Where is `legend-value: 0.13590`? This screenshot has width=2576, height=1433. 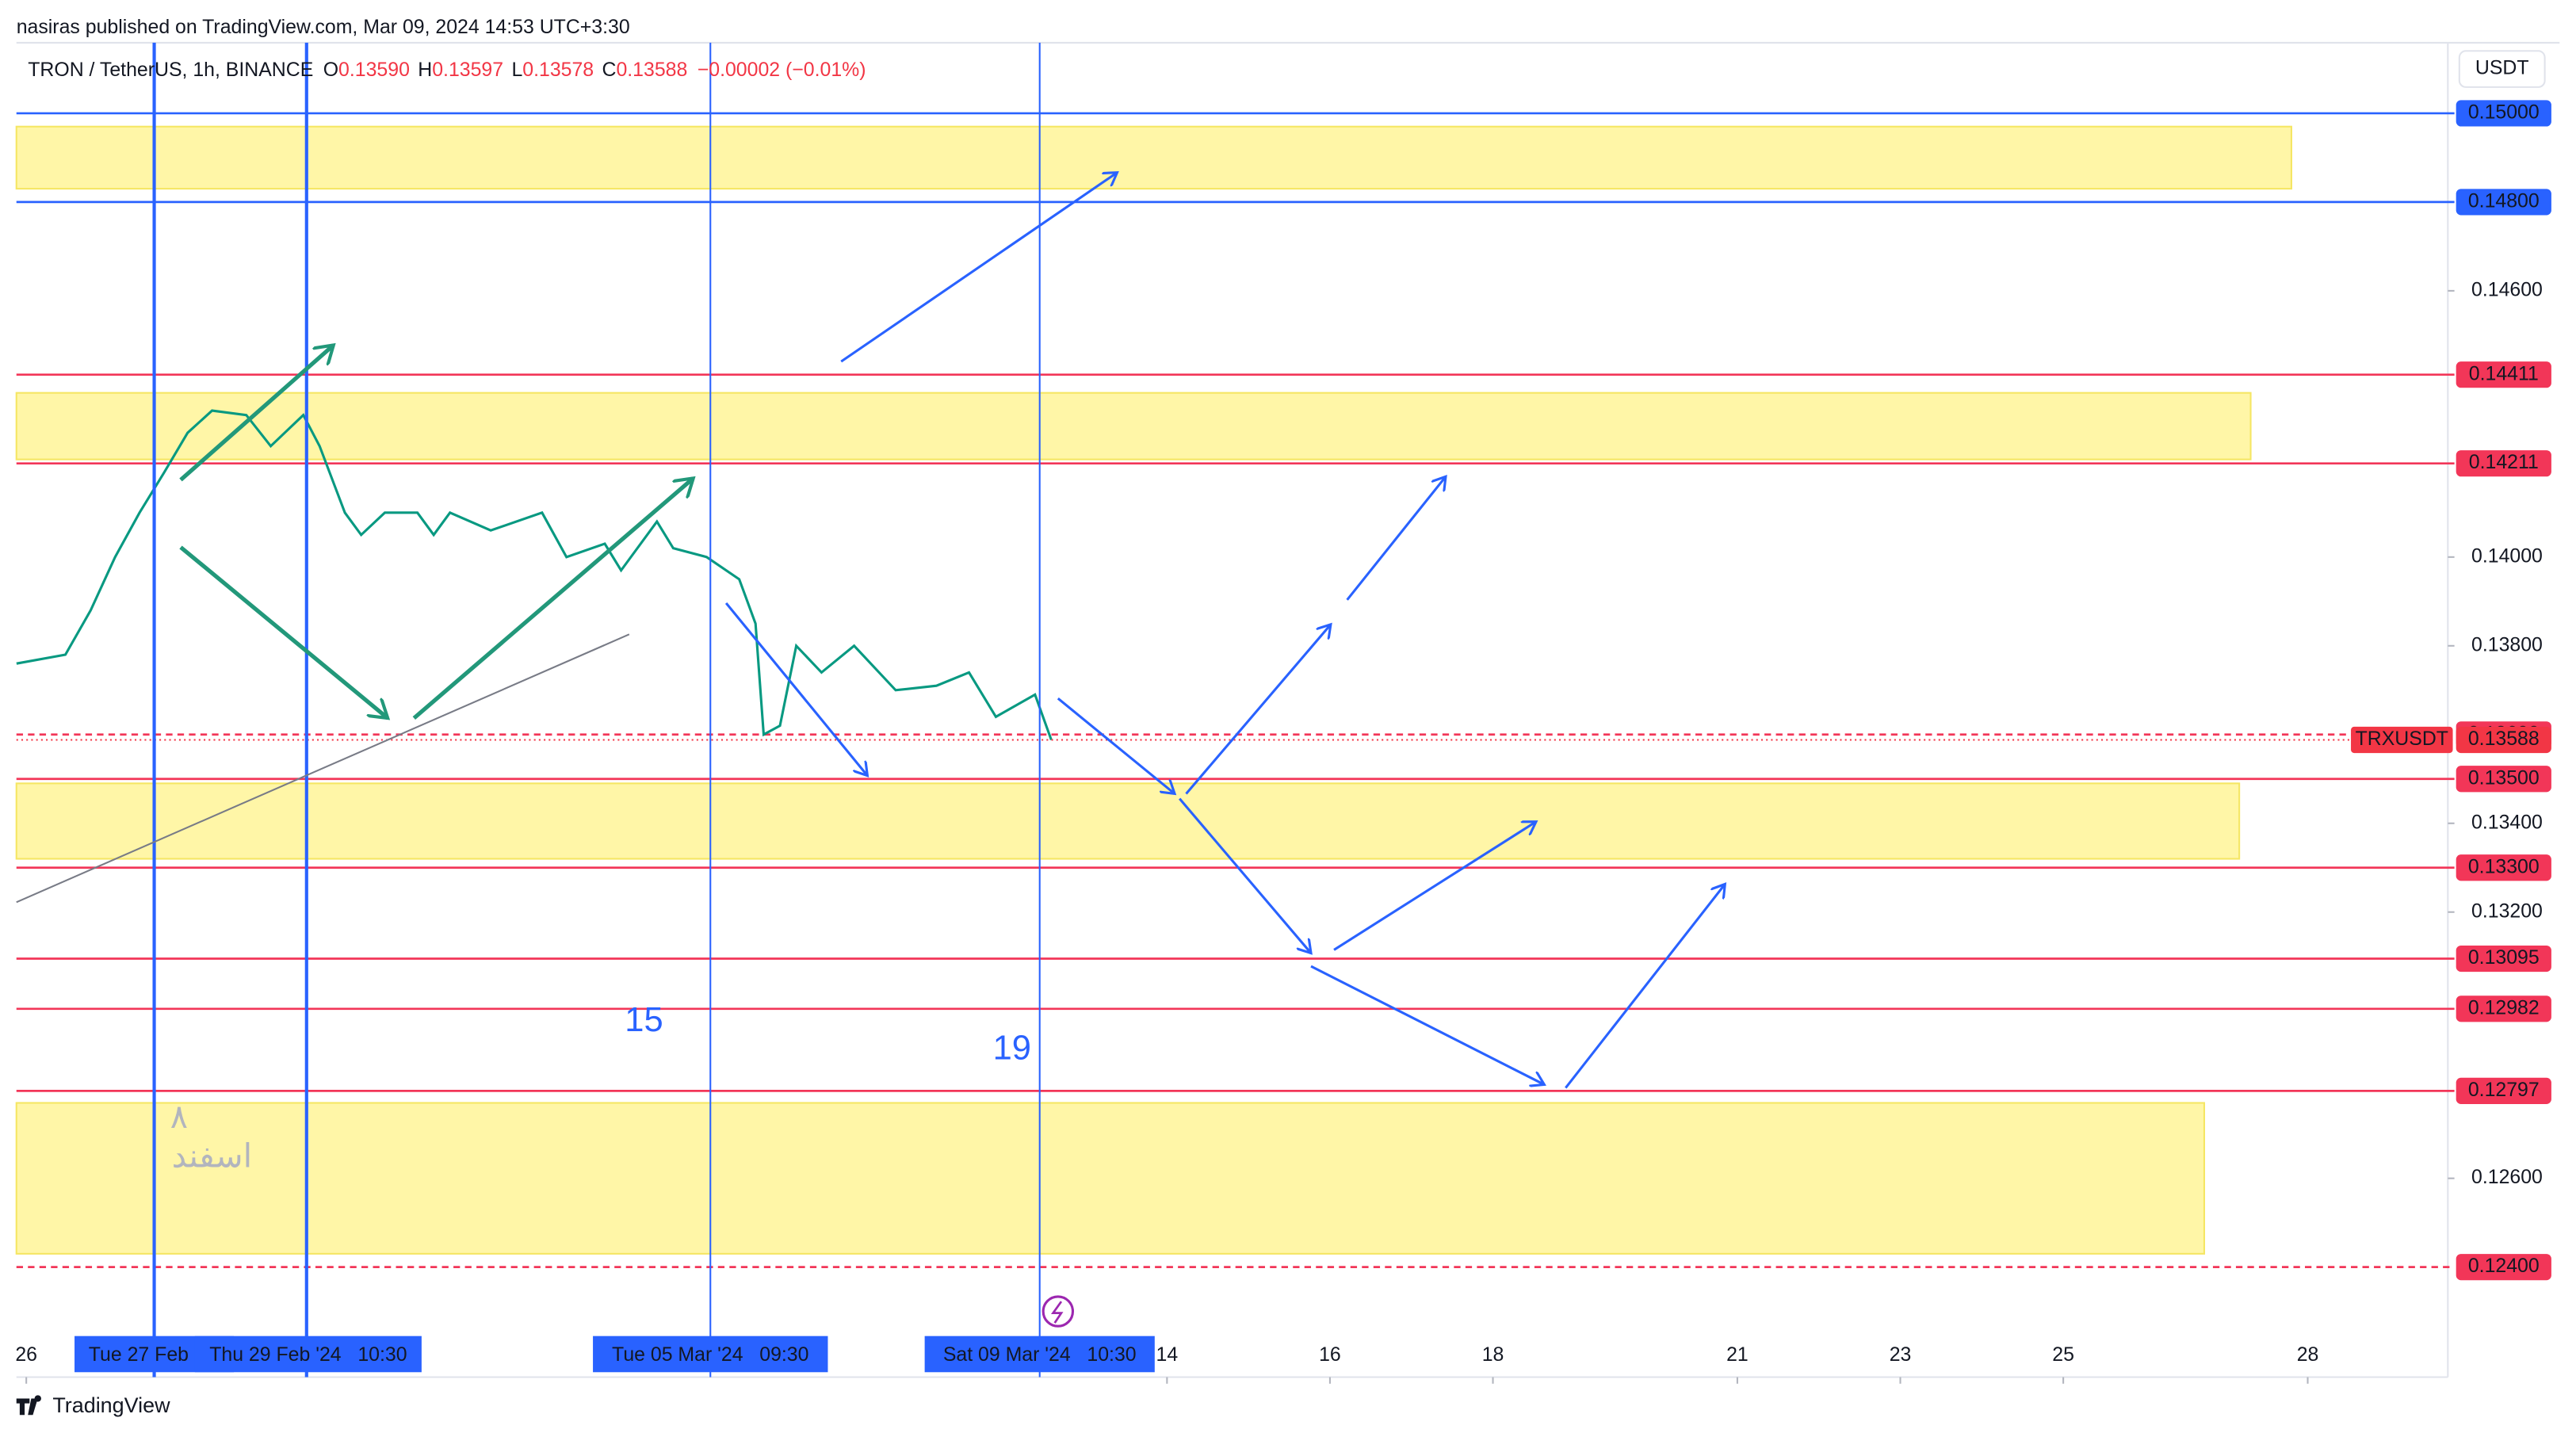 legend-value: 0.13590 is located at coordinates (374, 70).